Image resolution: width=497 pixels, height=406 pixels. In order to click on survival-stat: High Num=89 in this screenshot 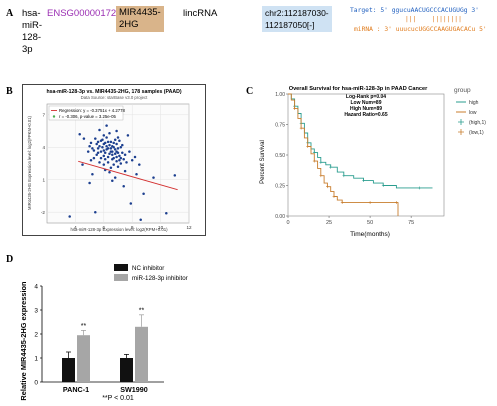, I will do `click(366, 109)`.